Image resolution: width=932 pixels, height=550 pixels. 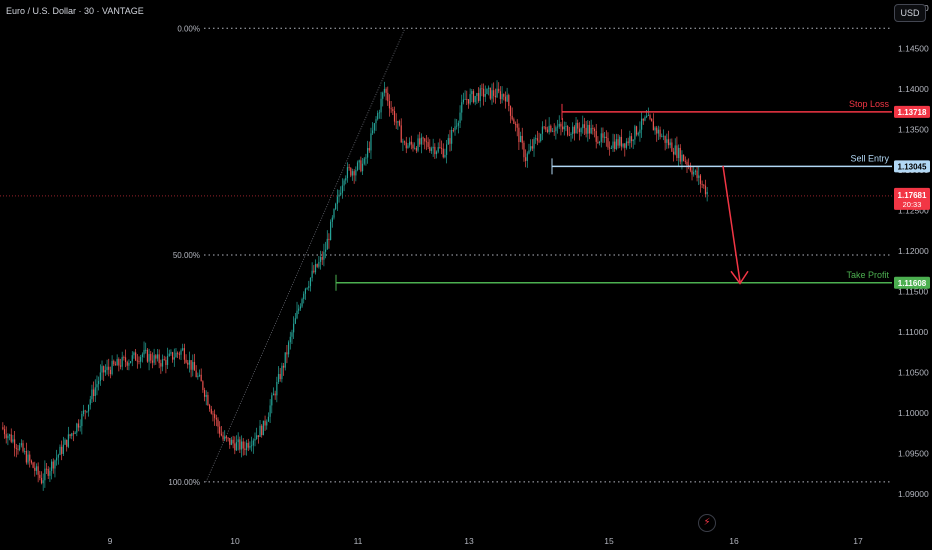 What do you see at coordinates (912, 195) in the screenshot?
I see `current-price-value: 1.17681` at bounding box center [912, 195].